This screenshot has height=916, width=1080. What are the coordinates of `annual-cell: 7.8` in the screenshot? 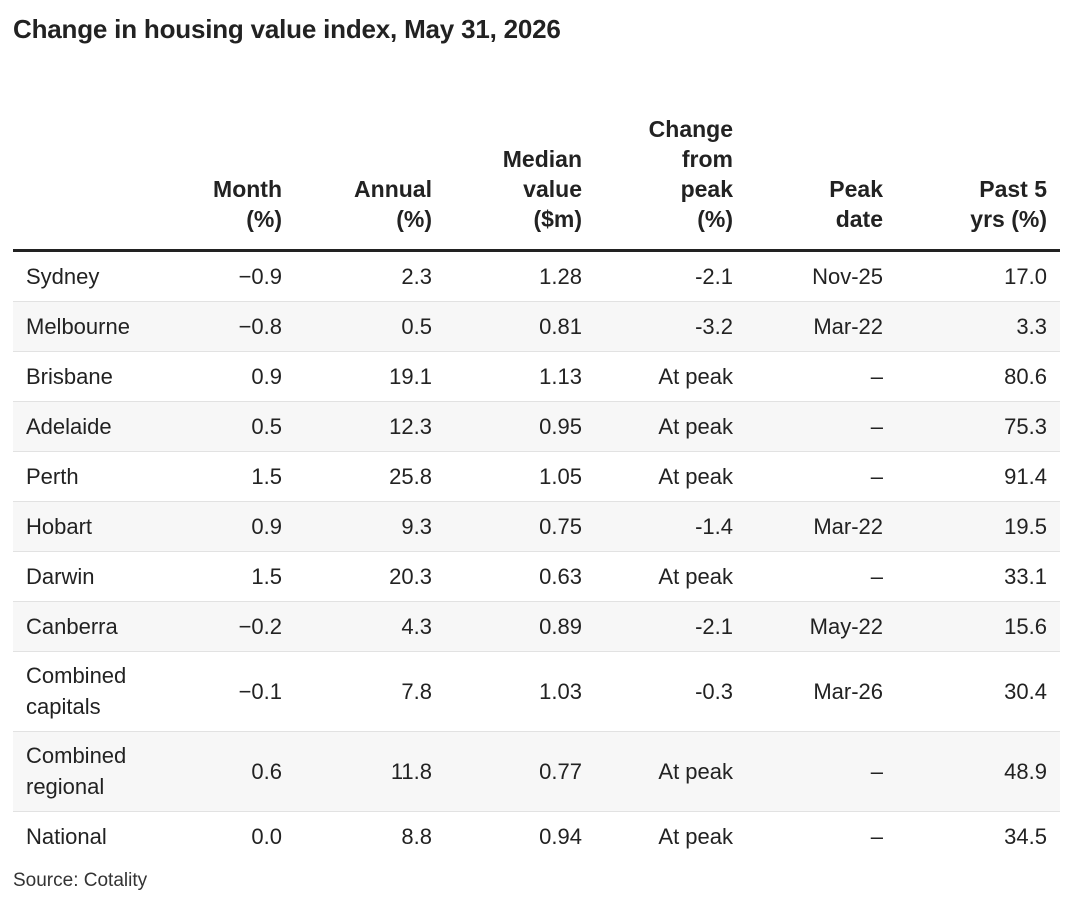 It's located at (370, 691).